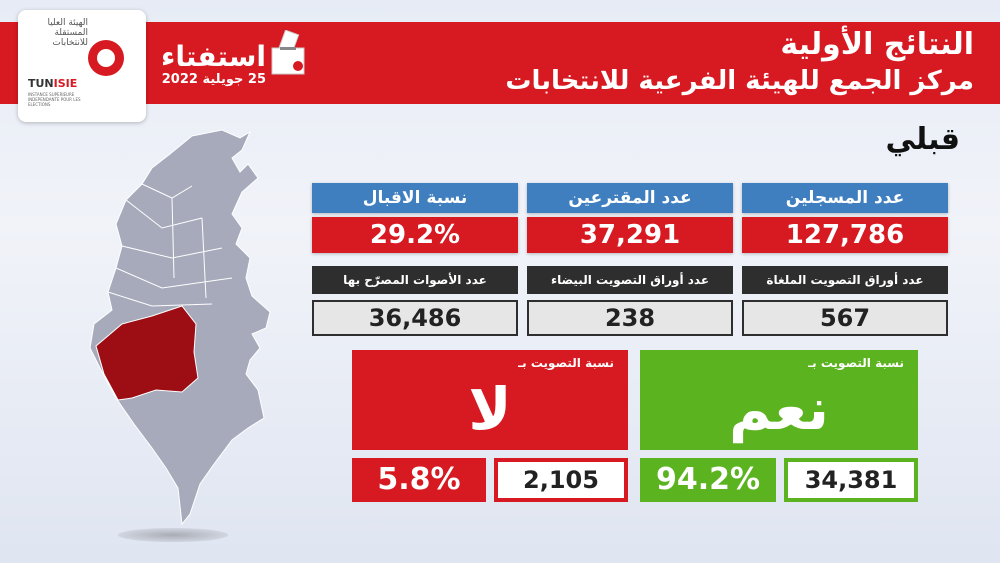 Image resolution: width=1000 pixels, height=563 pixels. Describe the element at coordinates (561, 480) in the screenshot. I see `no-vote-count: 2,105` at that location.